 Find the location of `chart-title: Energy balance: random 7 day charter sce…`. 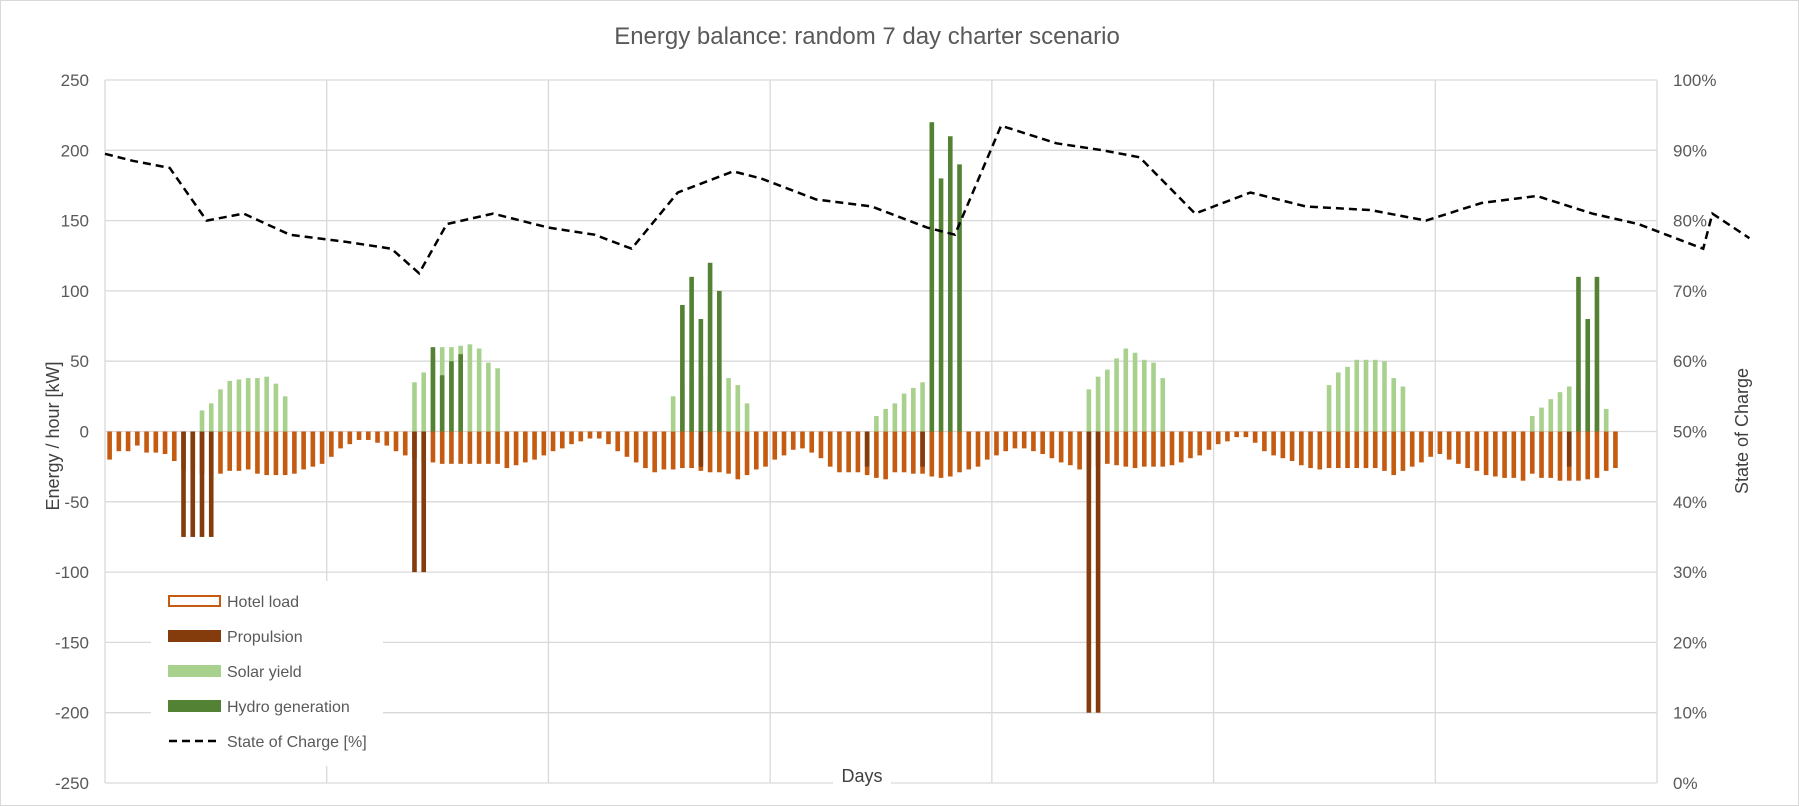

chart-title: Energy balance: random 7 day charter sce… is located at coordinates (867, 36).